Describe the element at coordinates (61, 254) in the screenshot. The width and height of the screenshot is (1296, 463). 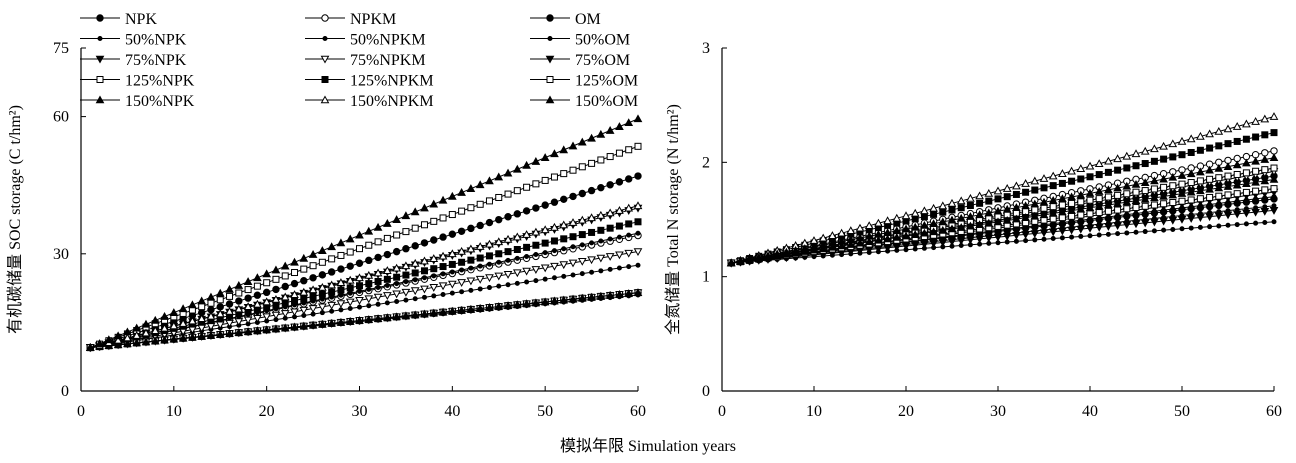
I see `soc-y-tick-label: 30` at that location.